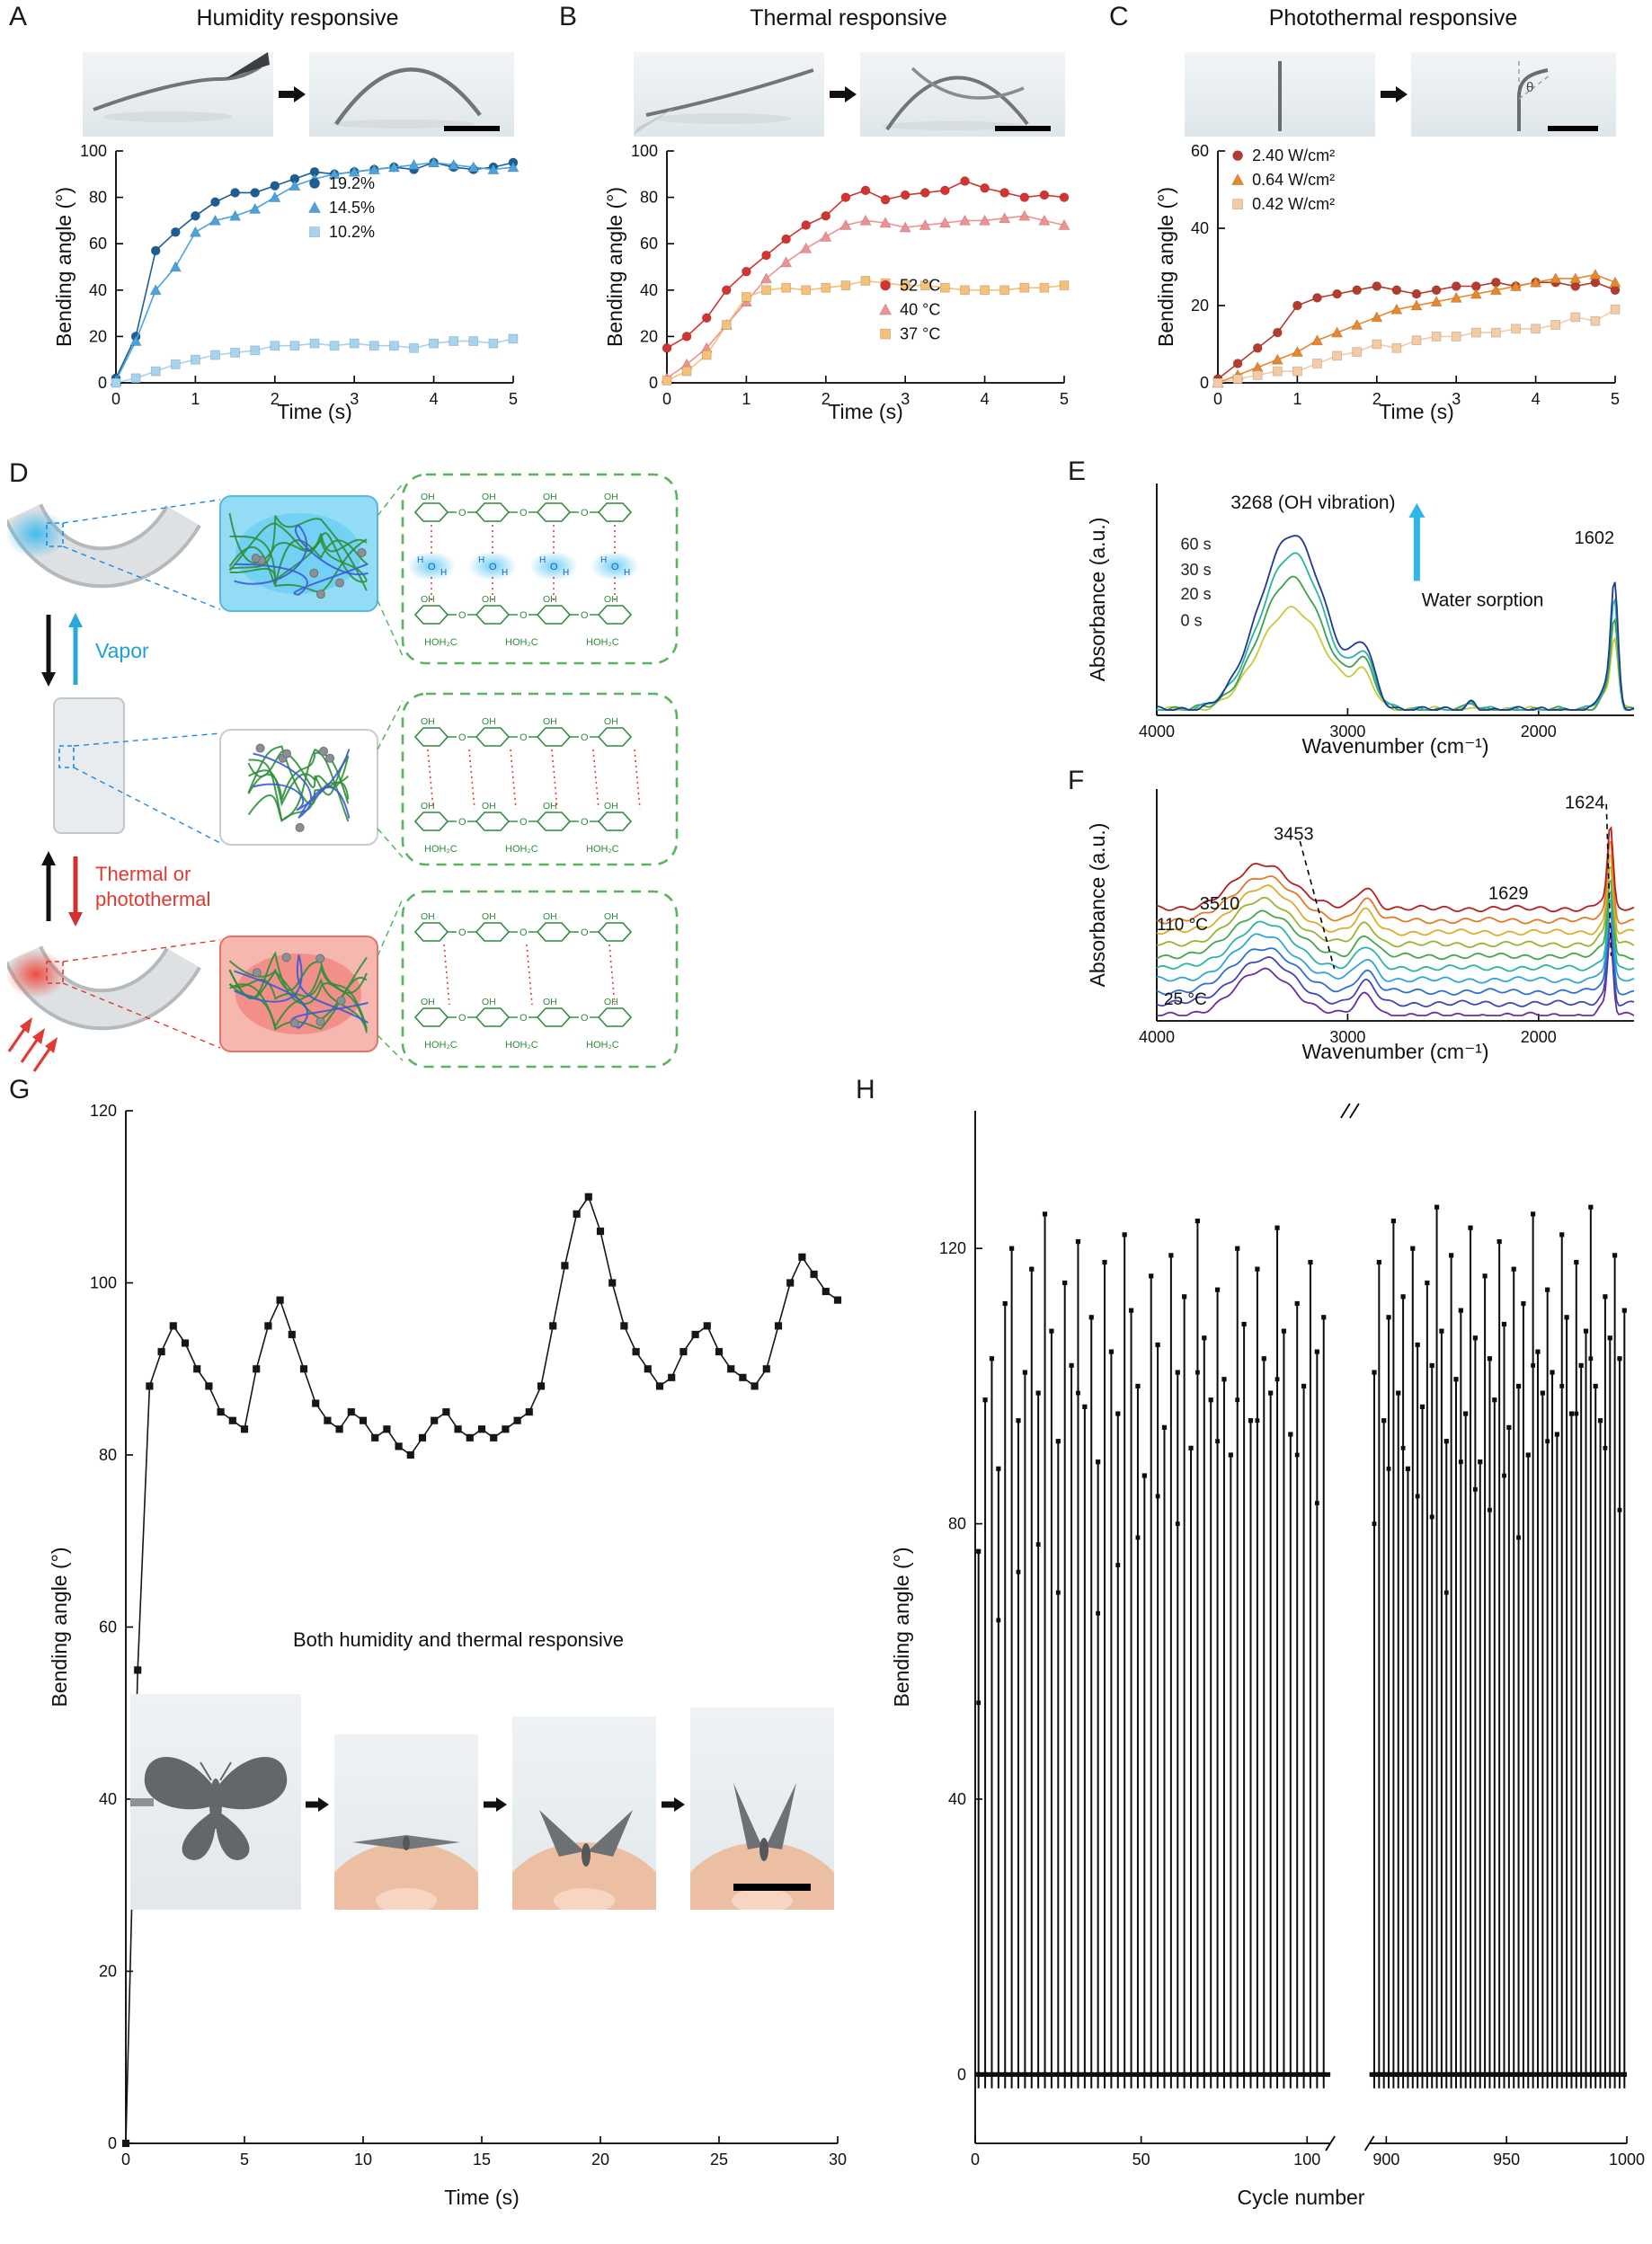 The width and height of the screenshot is (1652, 2244). I want to click on bent-actuator-top, so click(114, 554).